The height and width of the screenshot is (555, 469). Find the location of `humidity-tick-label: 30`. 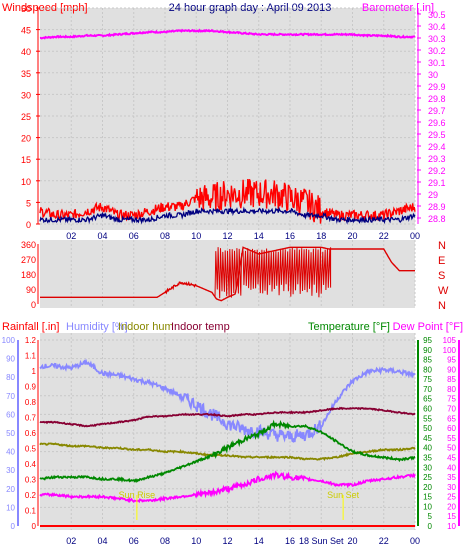

humidity-tick-label: 30 is located at coordinates (10, 470).